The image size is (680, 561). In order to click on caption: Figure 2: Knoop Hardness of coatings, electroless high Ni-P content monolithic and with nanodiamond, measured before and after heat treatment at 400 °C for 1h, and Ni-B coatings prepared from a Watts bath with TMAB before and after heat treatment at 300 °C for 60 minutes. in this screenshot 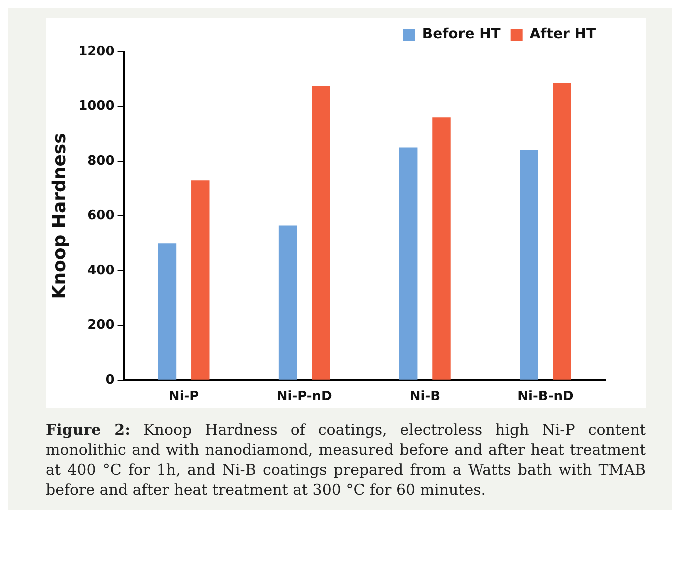, I will do `click(346, 460)`.